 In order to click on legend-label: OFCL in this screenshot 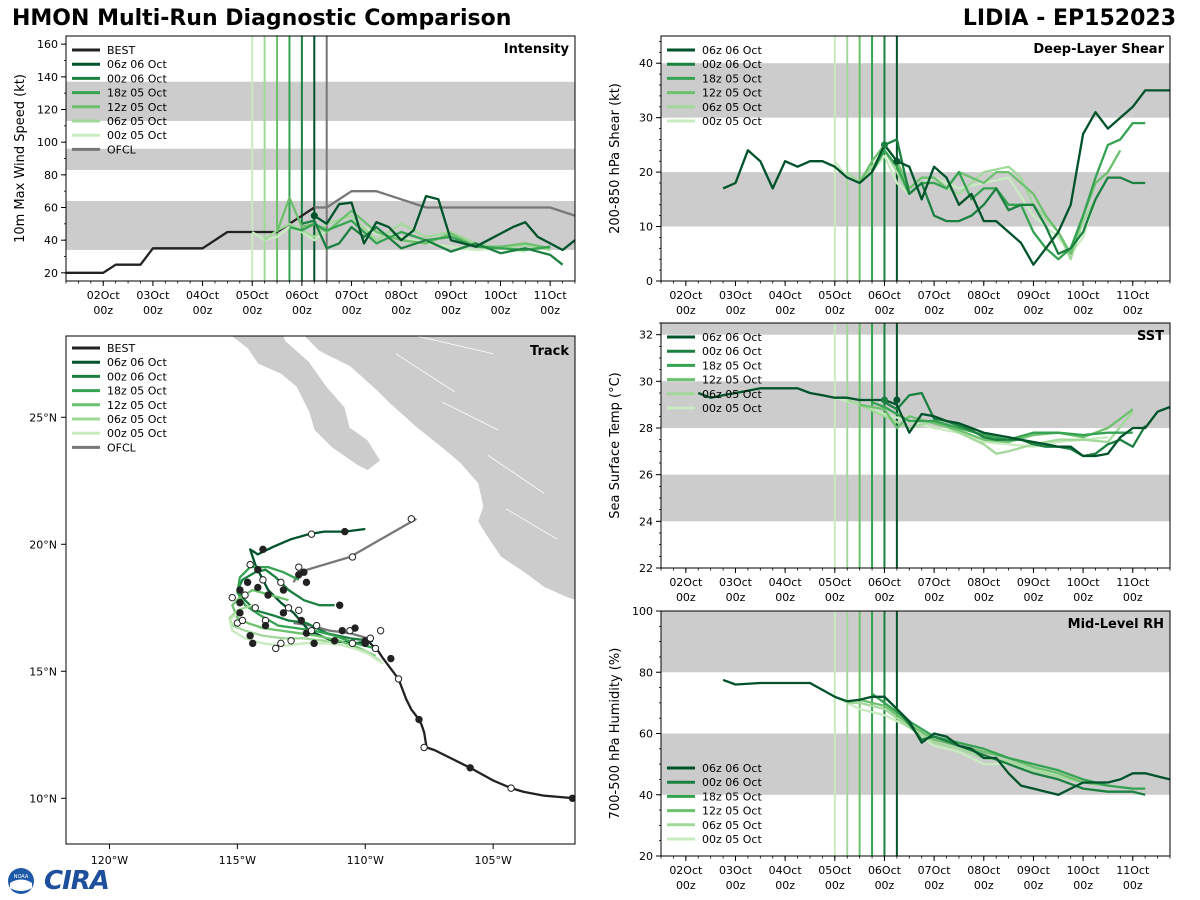, I will do `click(122, 149)`.